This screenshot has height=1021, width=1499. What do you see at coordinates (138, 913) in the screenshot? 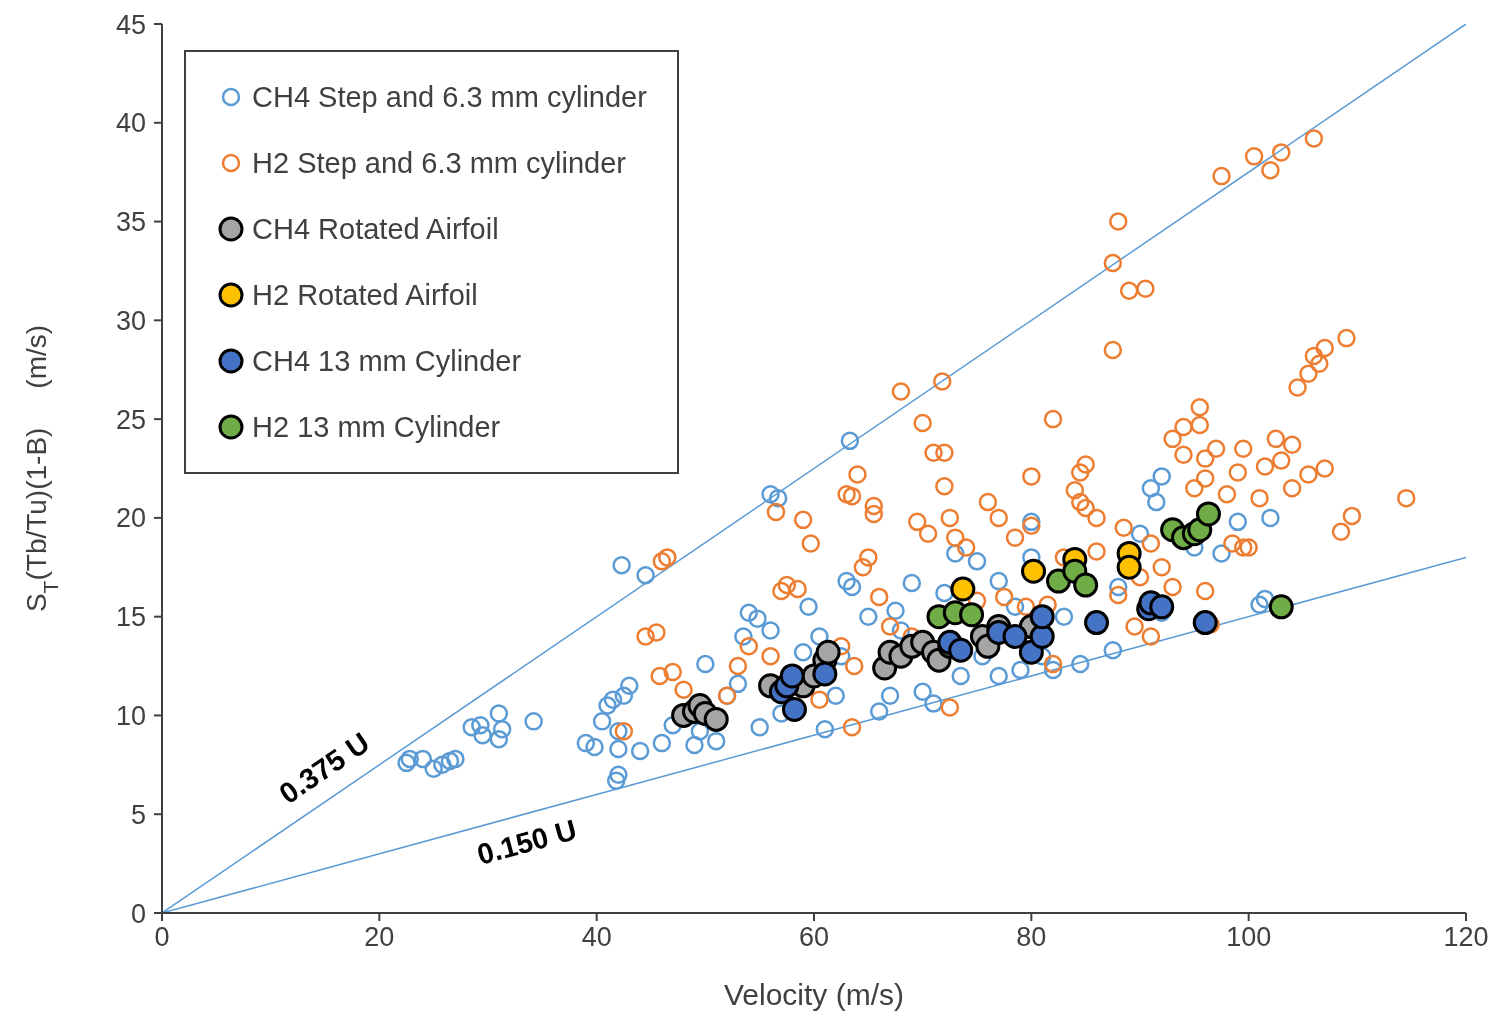
I see `y-tick-label: 0` at bounding box center [138, 913].